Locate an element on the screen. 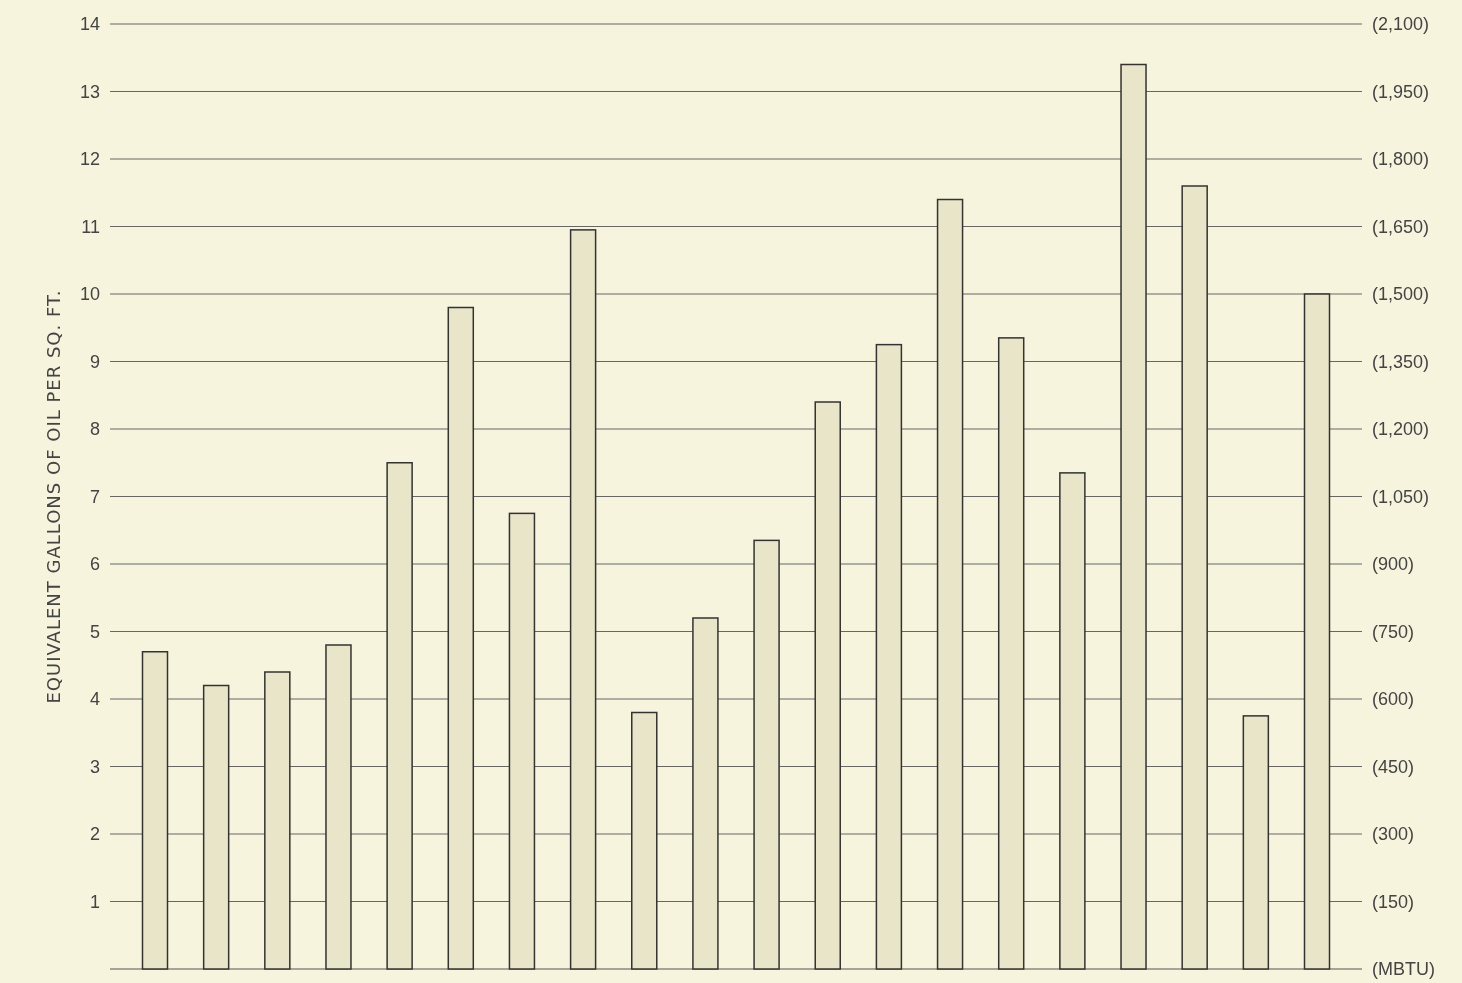  y-tick-label: 9 is located at coordinates (94, 361).